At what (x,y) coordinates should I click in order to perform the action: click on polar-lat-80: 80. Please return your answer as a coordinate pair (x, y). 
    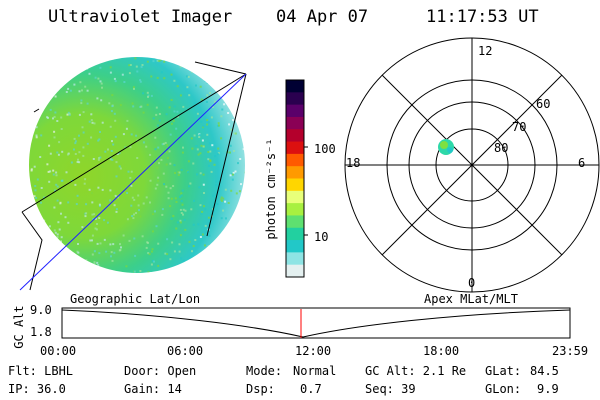
    Looking at the image, I should click on (501, 148).